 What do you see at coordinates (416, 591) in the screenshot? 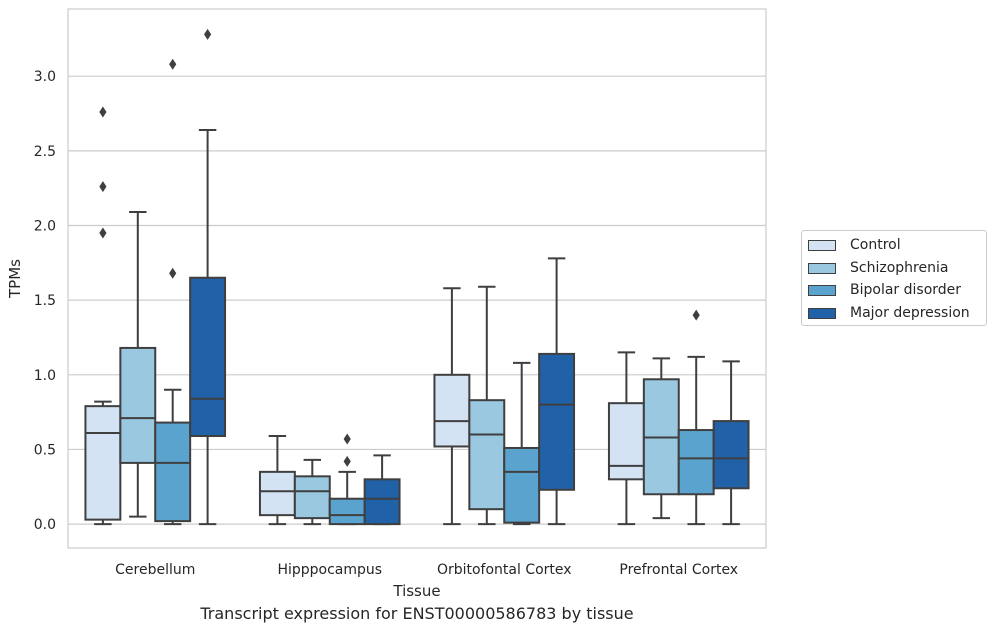
I see `x-axis-label: Tissue` at bounding box center [416, 591].